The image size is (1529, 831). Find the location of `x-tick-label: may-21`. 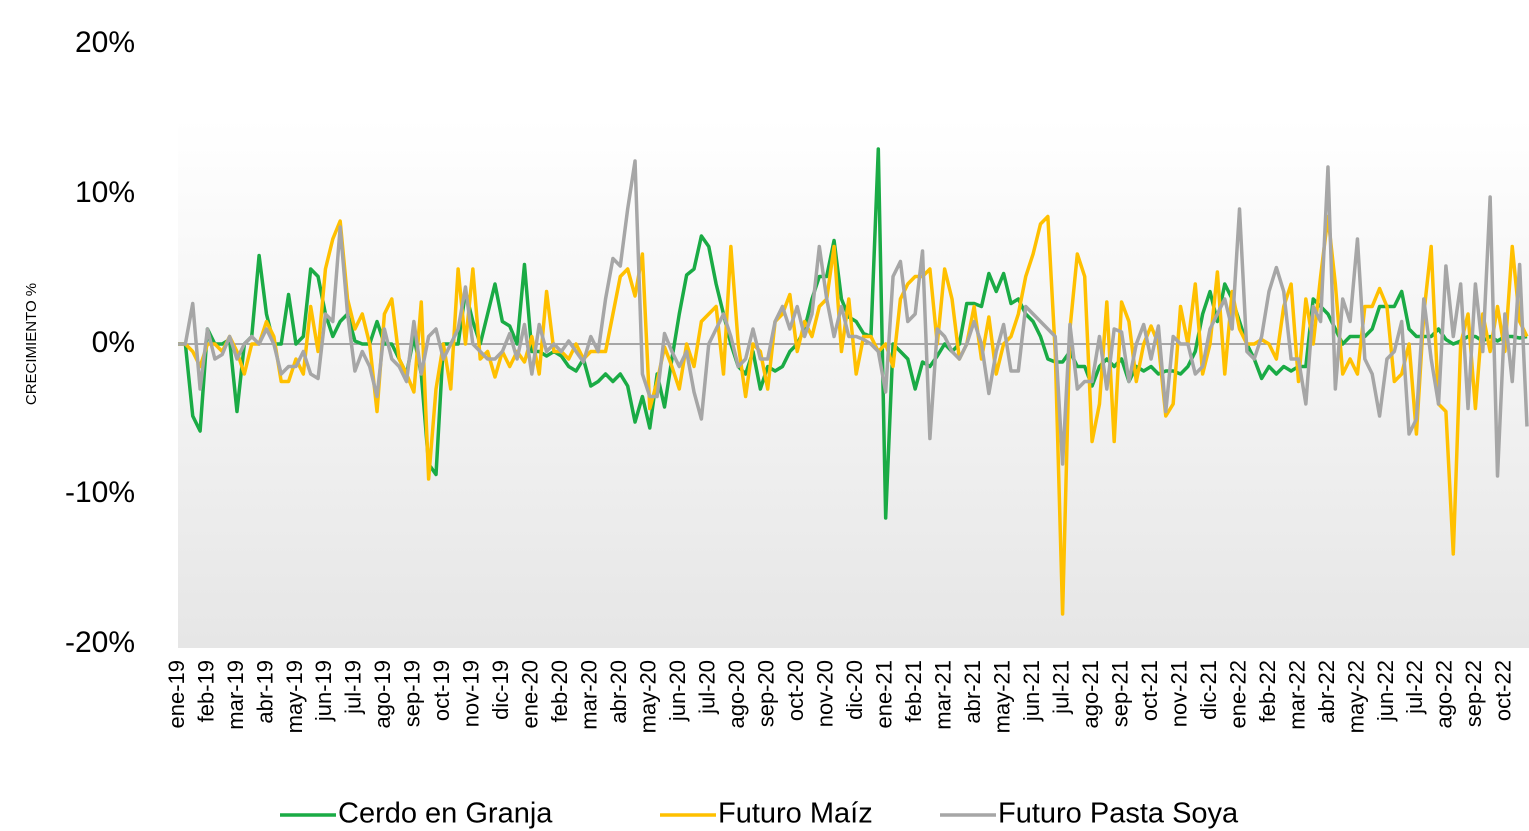

x-tick-label: may-21 is located at coordinates (1001, 696).